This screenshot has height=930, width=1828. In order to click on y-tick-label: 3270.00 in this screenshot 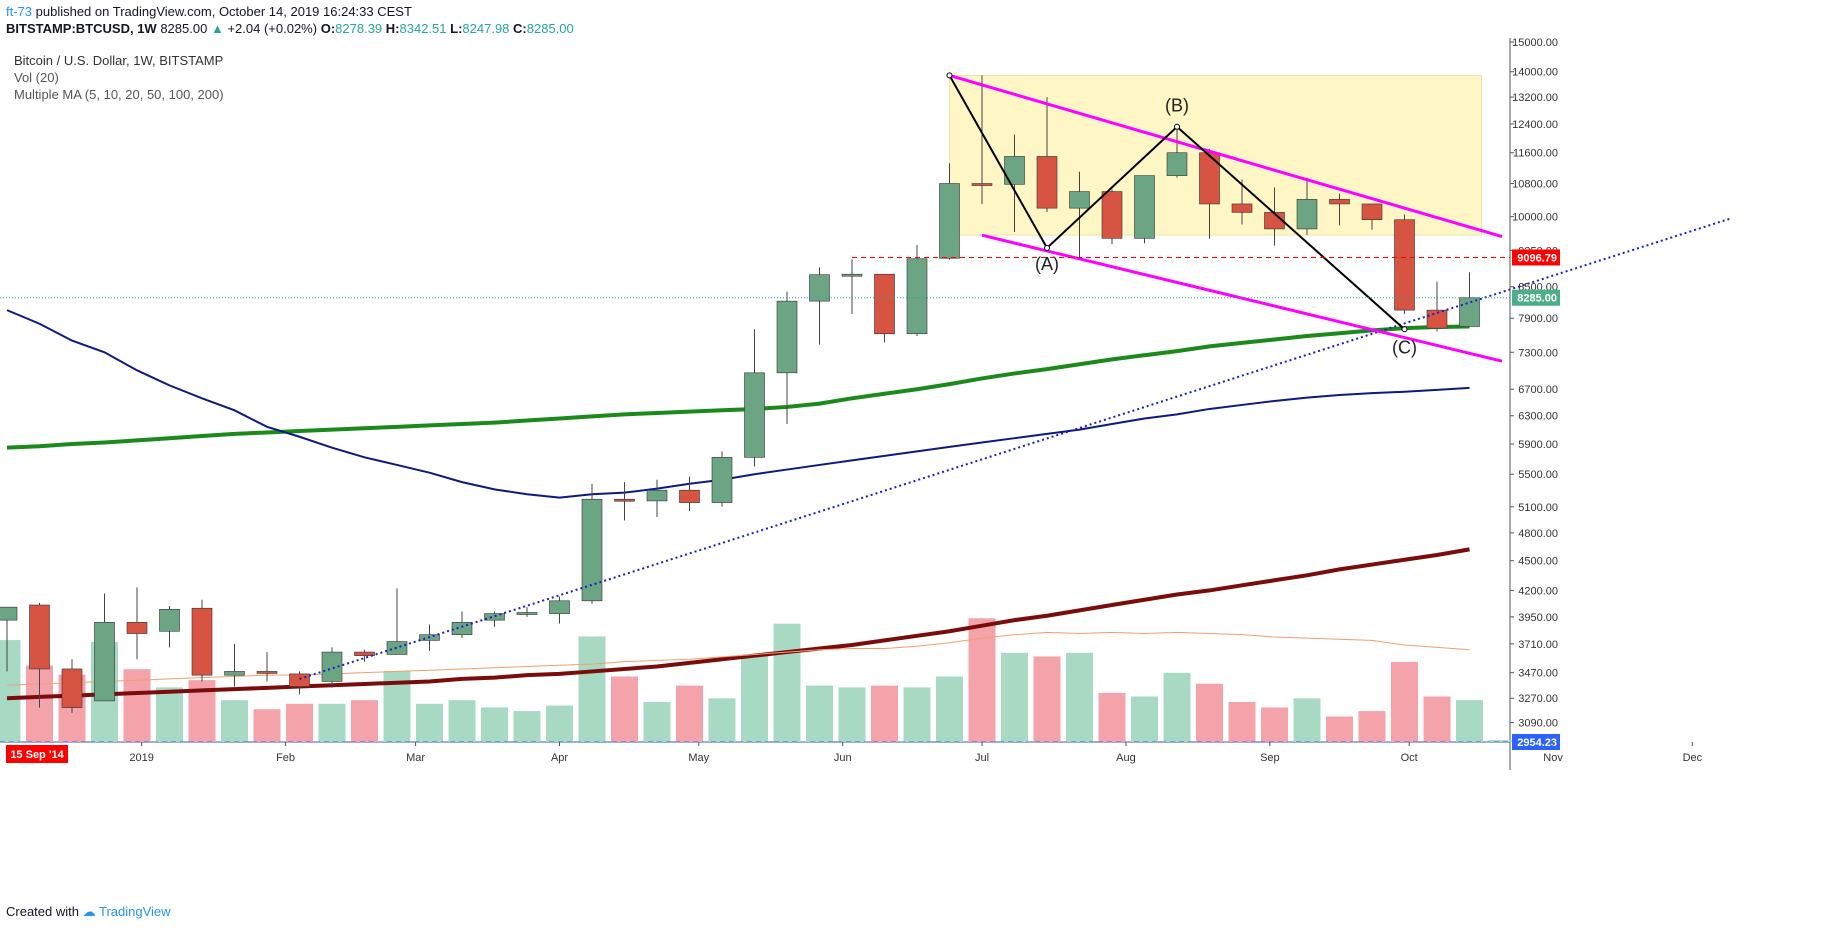, I will do `click(1538, 699)`.